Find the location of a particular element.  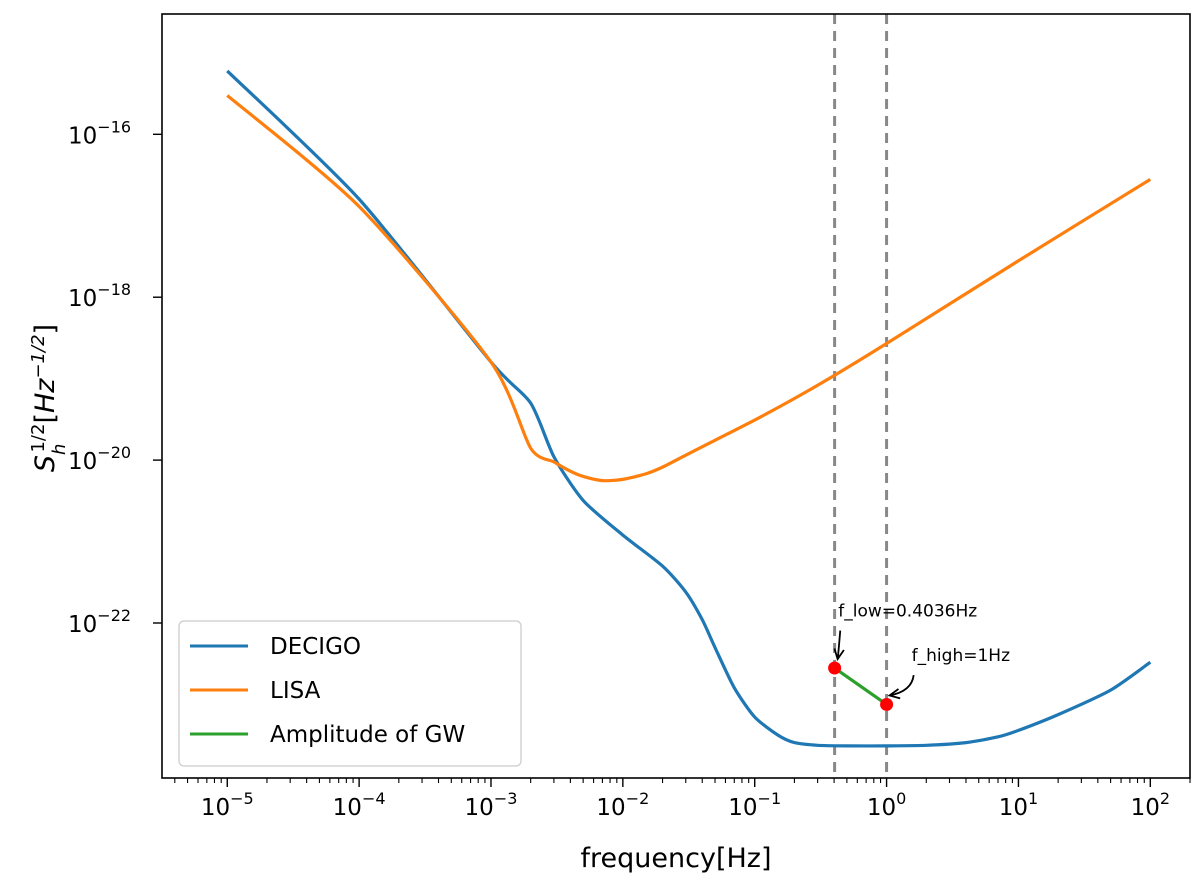

y-axis-title-close: ] is located at coordinates (45, 329).